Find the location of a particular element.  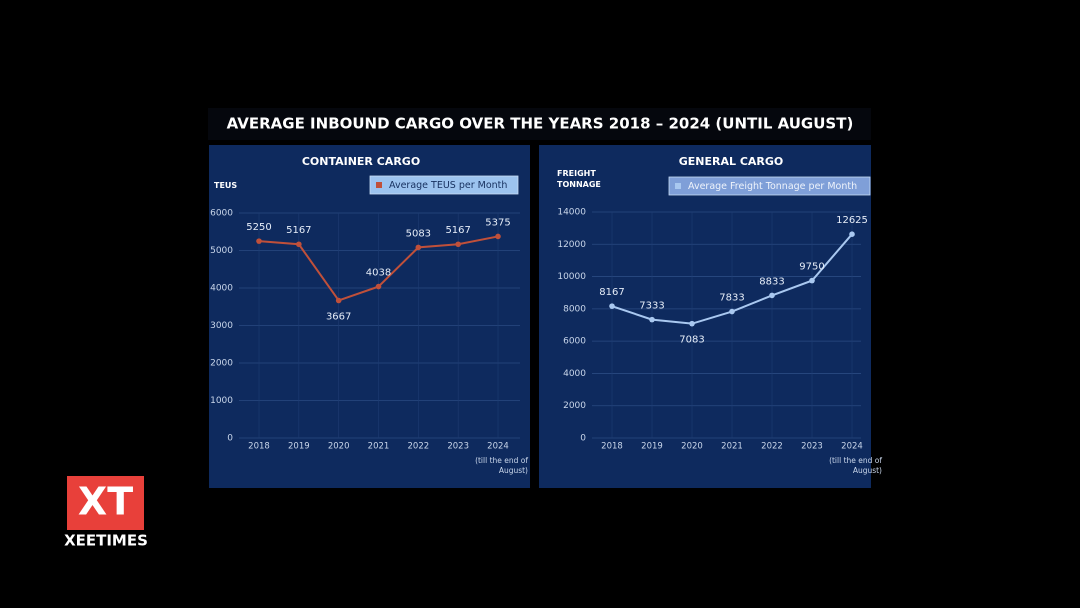

legend-label: Average Freight Tonnage per Month is located at coordinates (772, 186).